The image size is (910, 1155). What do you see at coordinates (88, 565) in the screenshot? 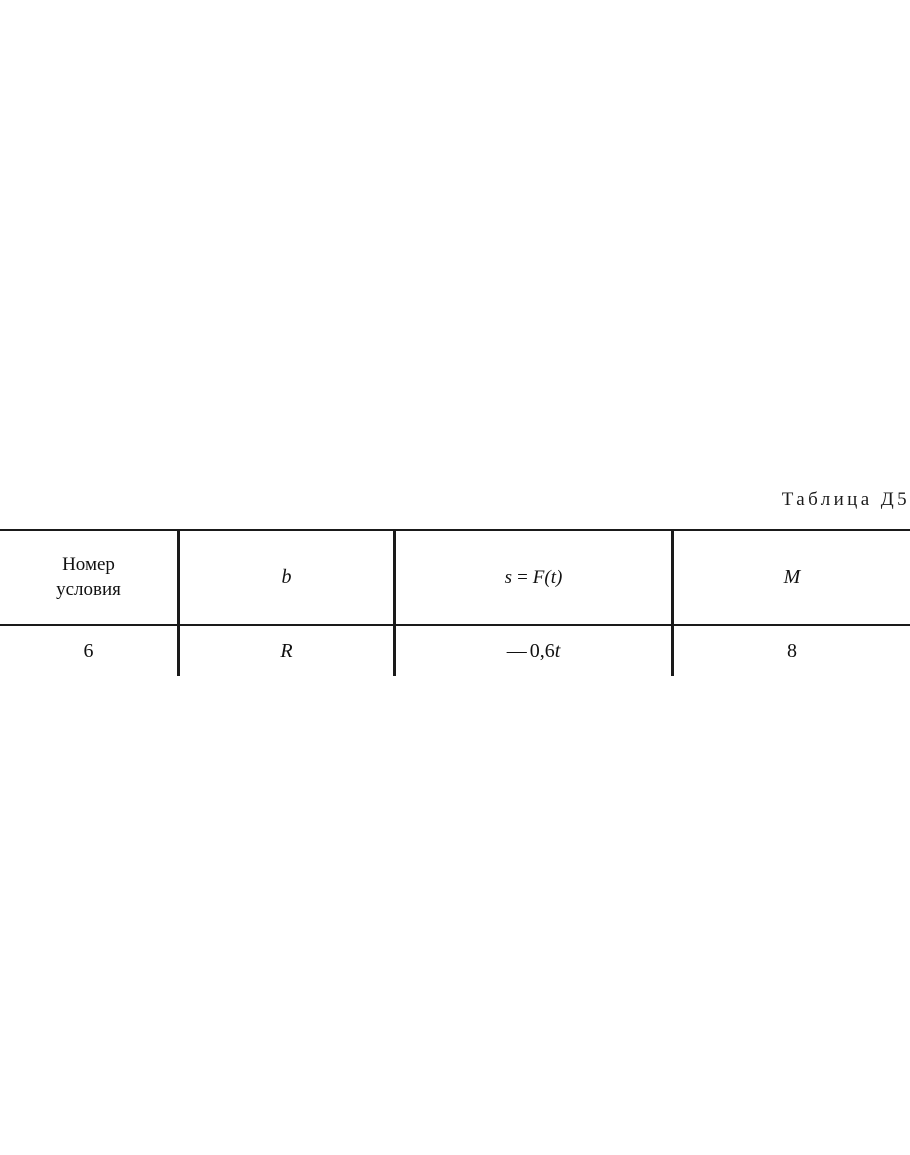
I see `header-condition-number-line1: Номер` at bounding box center [88, 565].